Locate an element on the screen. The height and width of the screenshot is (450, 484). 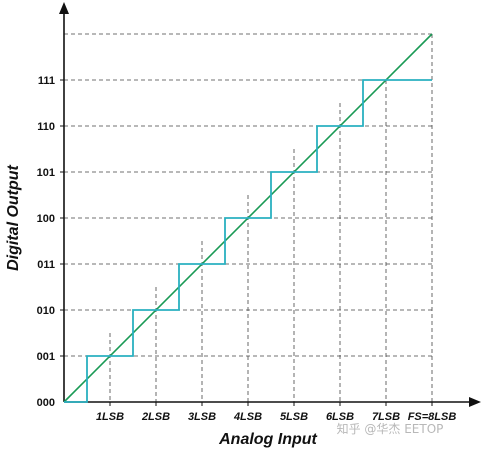
x-tick-label: FS=8LSB is located at coordinates (432, 417).